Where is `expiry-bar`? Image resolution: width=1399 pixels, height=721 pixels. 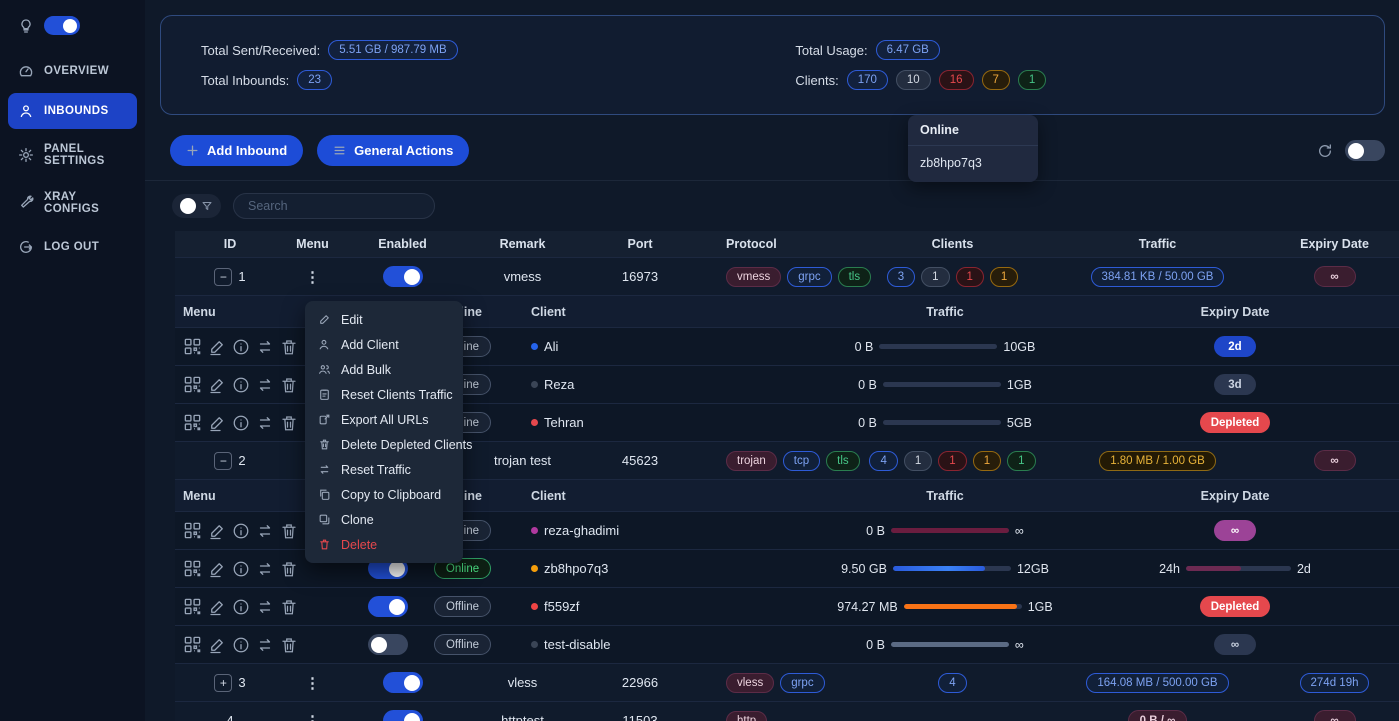 expiry-bar is located at coordinates (1238, 568).